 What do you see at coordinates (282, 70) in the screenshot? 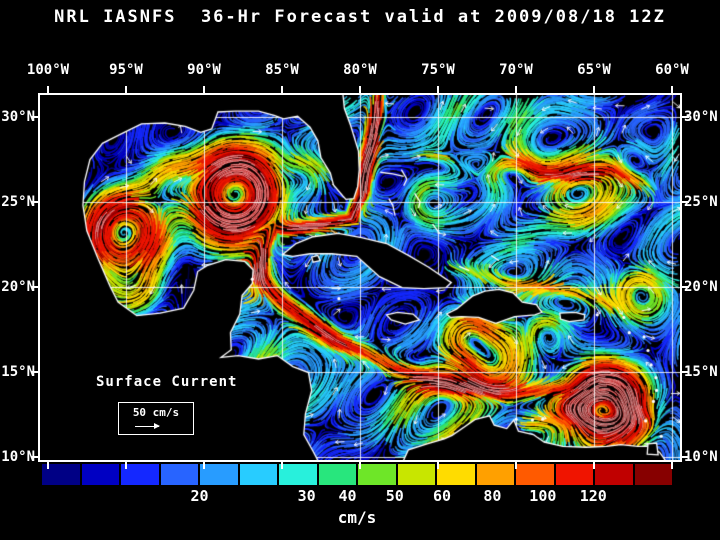
I see `lon-tick-label: 85°W` at bounding box center [282, 70].